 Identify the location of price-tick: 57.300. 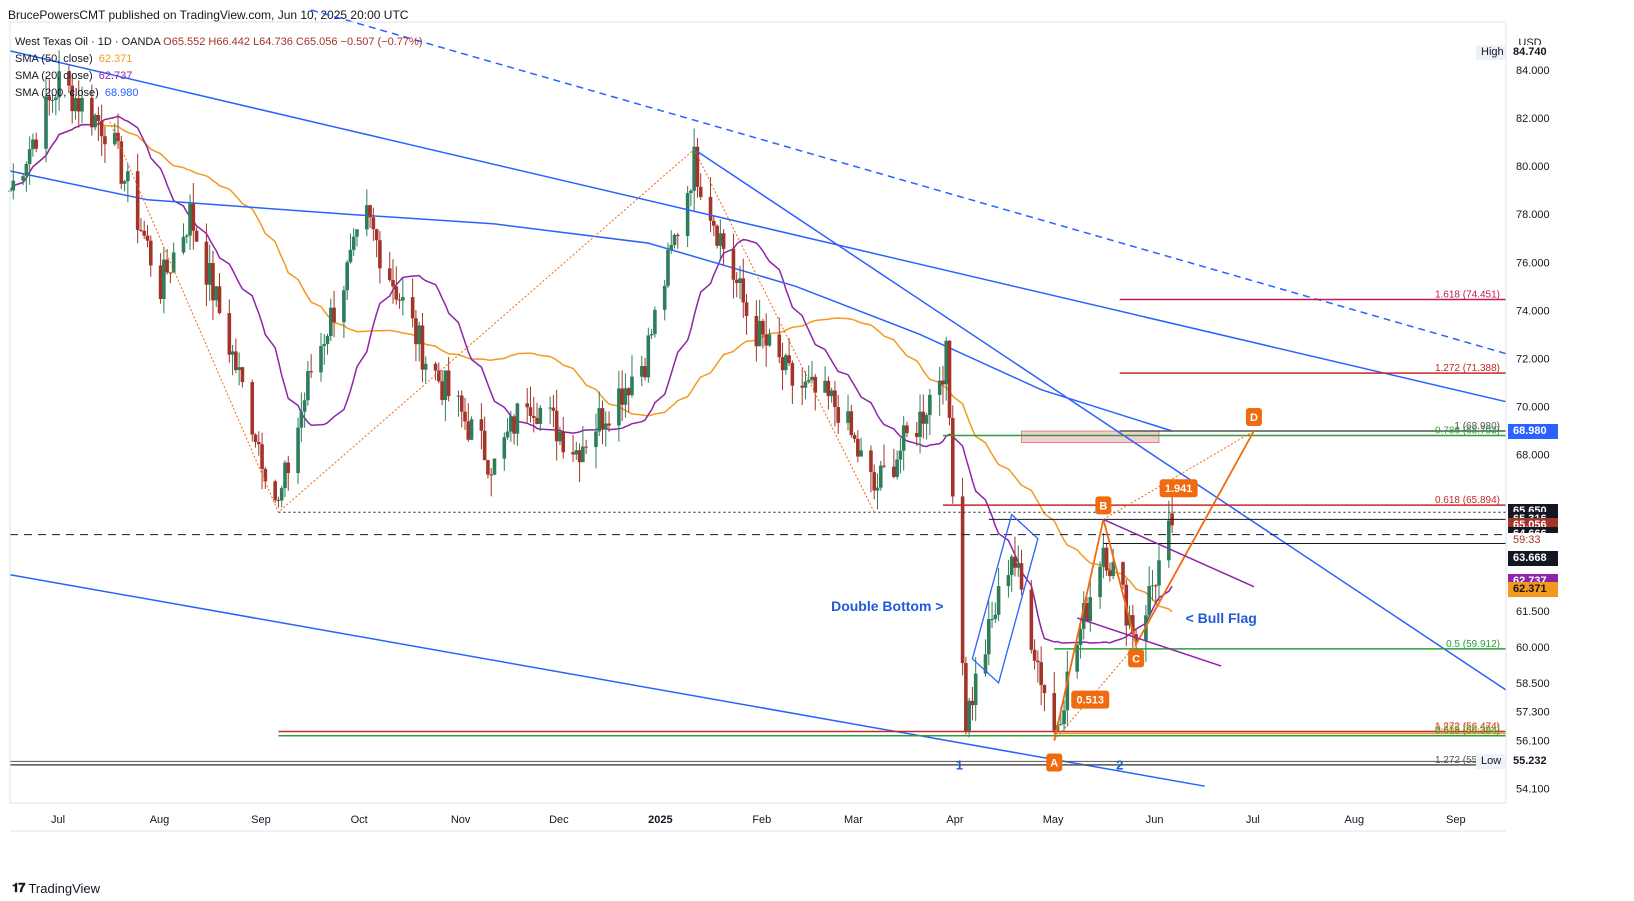
(1533, 713).